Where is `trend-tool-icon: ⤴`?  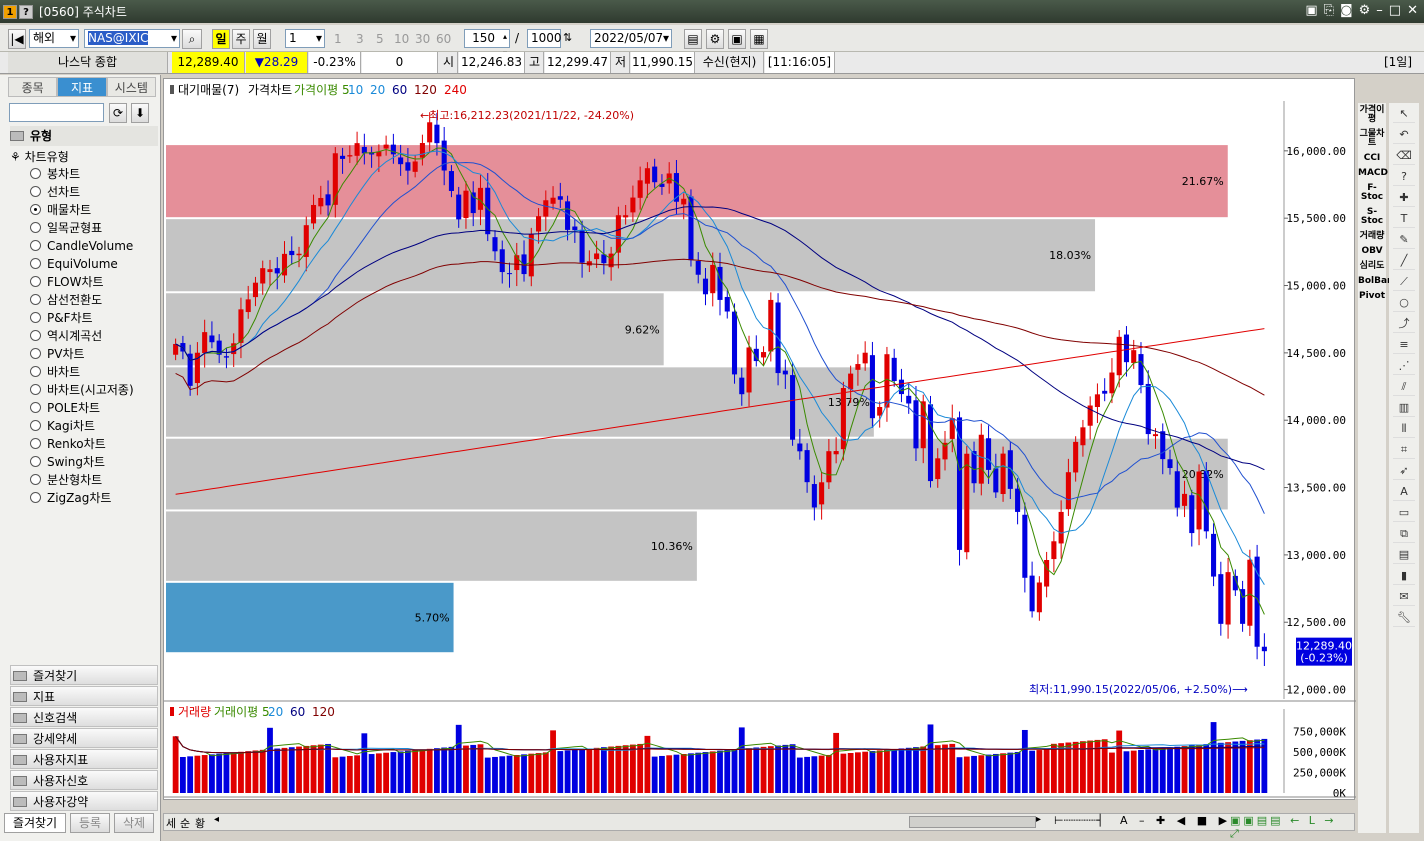 trend-tool-icon: ⤴ is located at coordinates (1404, 324).